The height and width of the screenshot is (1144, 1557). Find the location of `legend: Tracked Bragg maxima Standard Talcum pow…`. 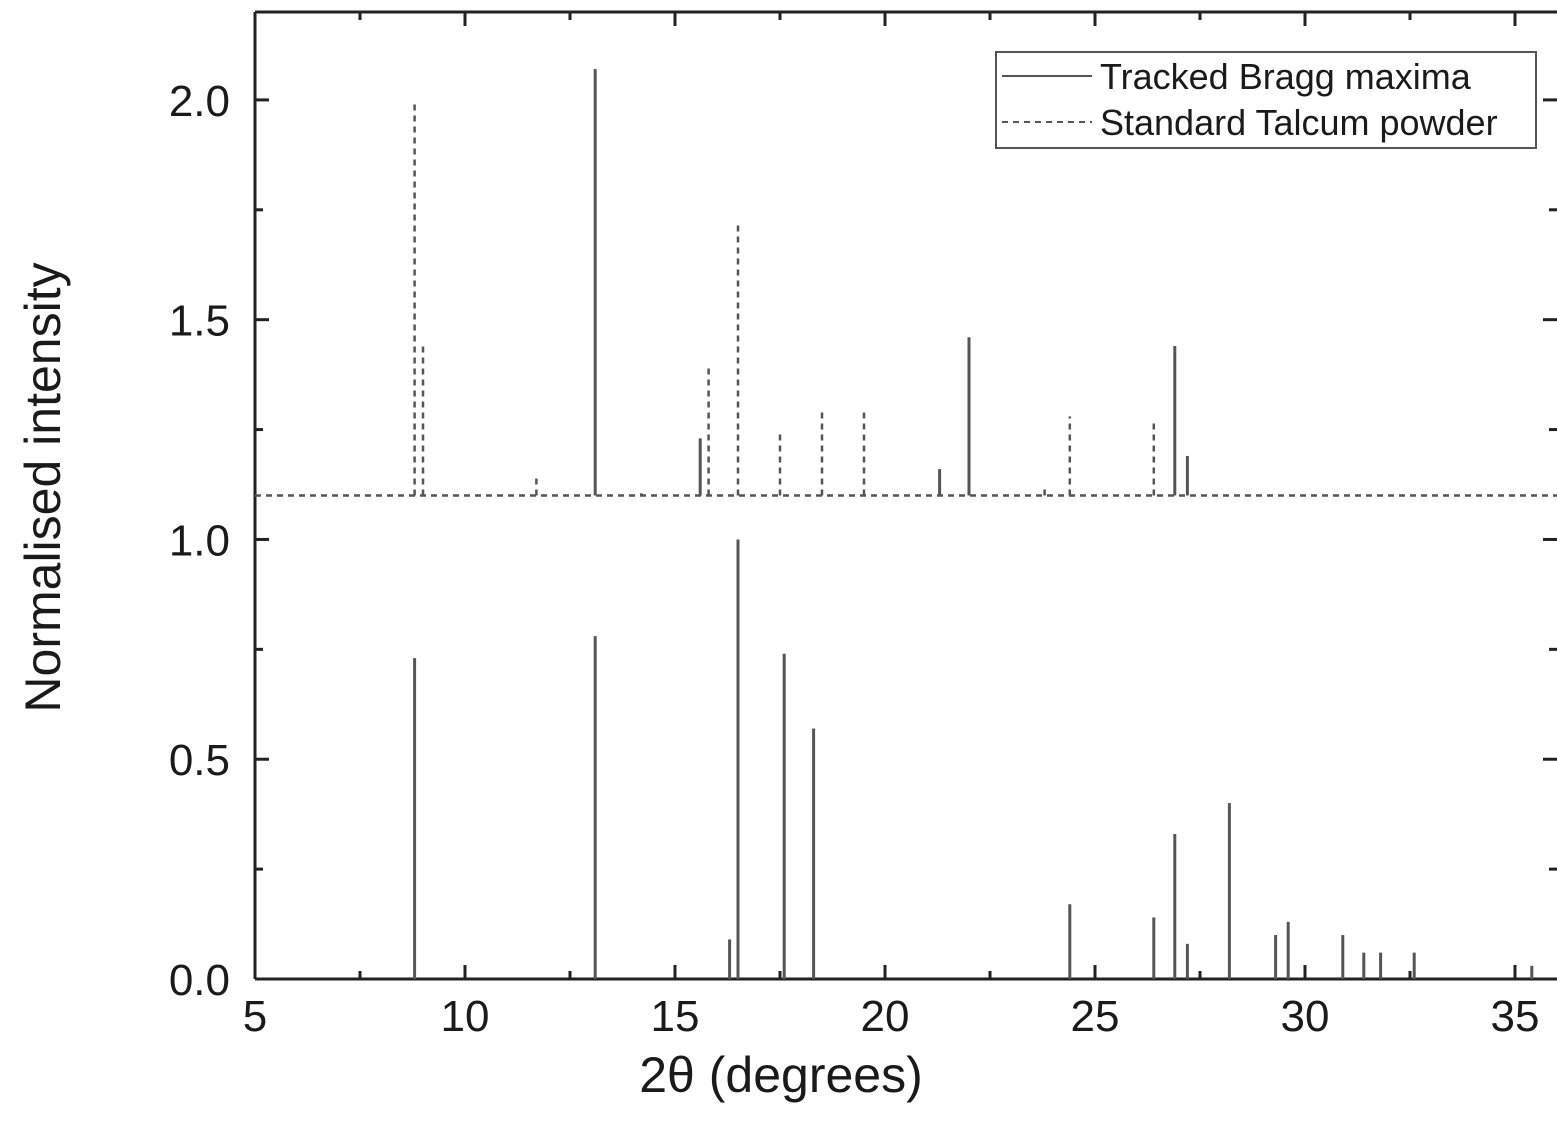

legend: Tracked Bragg maxima Standard Talcum pow… is located at coordinates (1266, 100).